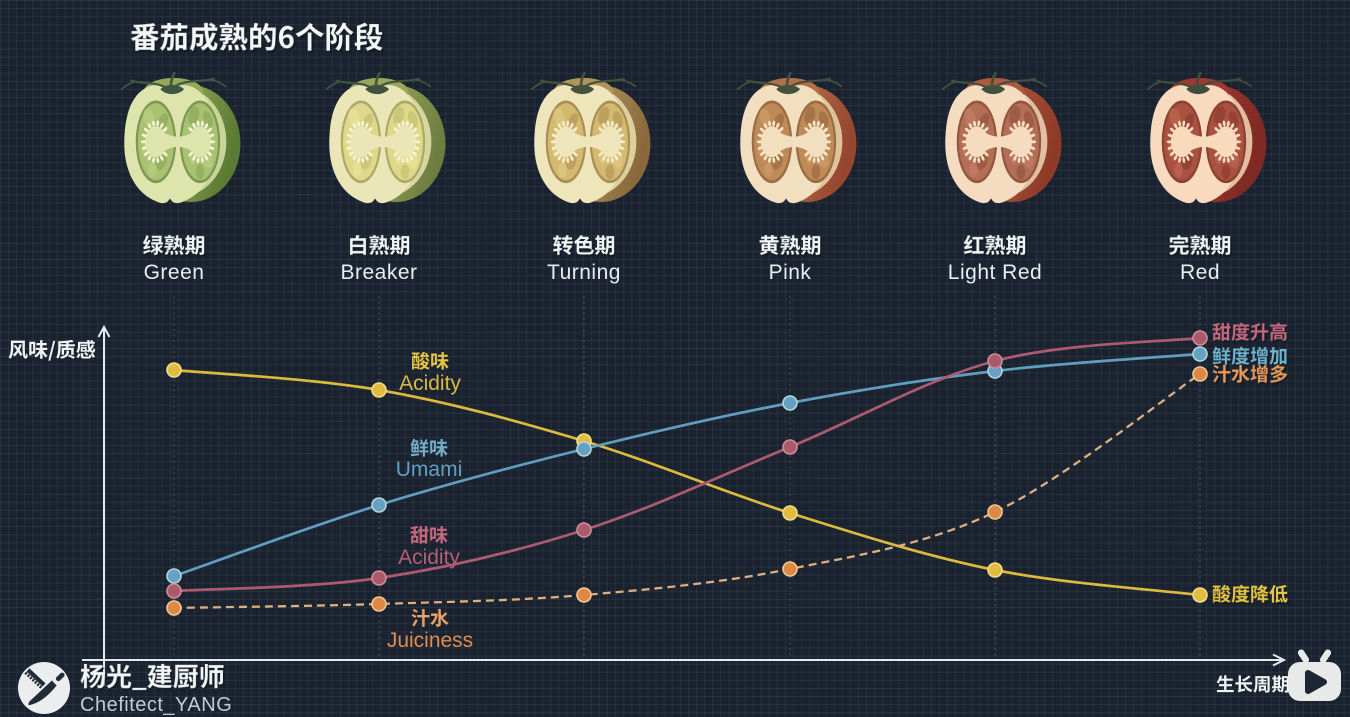 The width and height of the screenshot is (1350, 717). I want to click on svg-text: Juiciness, so click(430, 640).